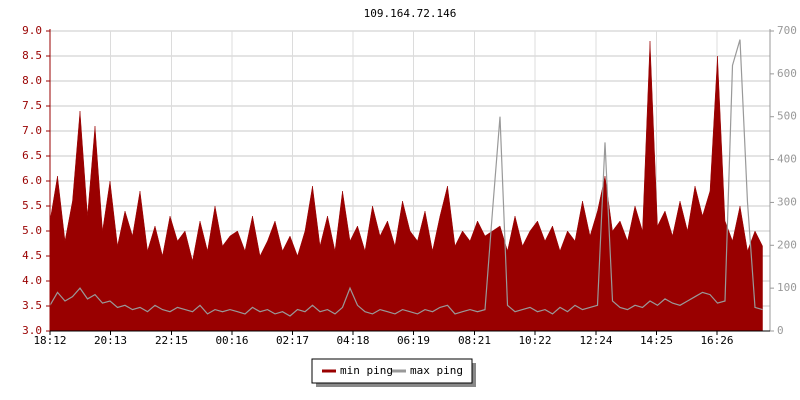  I want to click on y2-tick-label: 300, so click(787, 201).